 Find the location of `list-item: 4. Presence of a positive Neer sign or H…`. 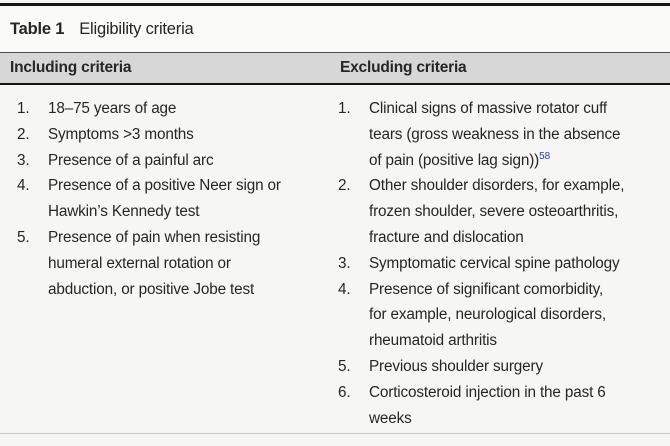

list-item: 4. Presence of a positive Neer sign or H… is located at coordinates (175, 199).